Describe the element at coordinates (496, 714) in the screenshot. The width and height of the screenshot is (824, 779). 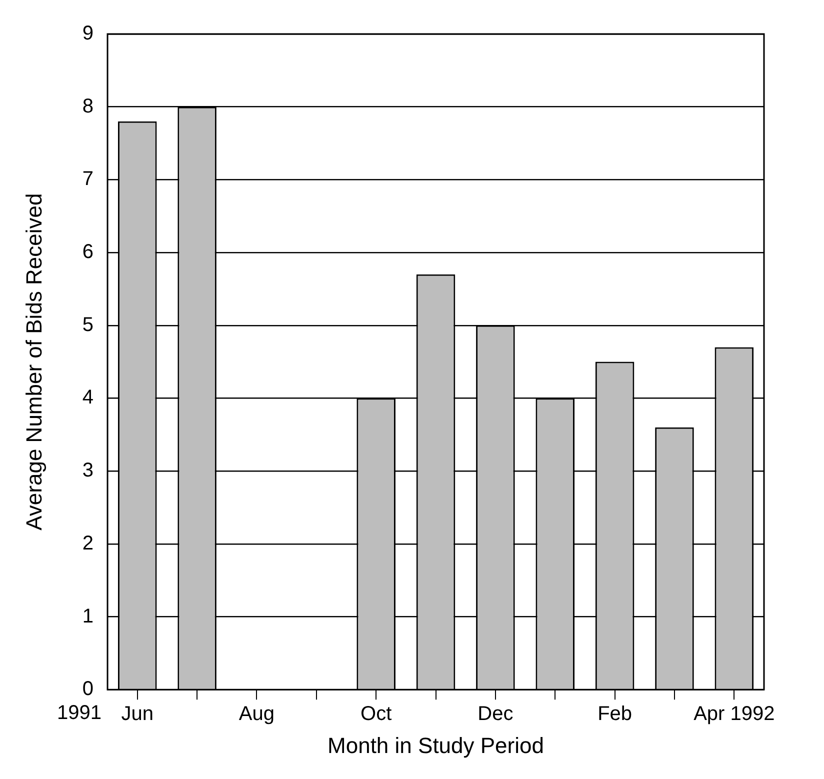
I see `x-tick-label: Dec` at that location.